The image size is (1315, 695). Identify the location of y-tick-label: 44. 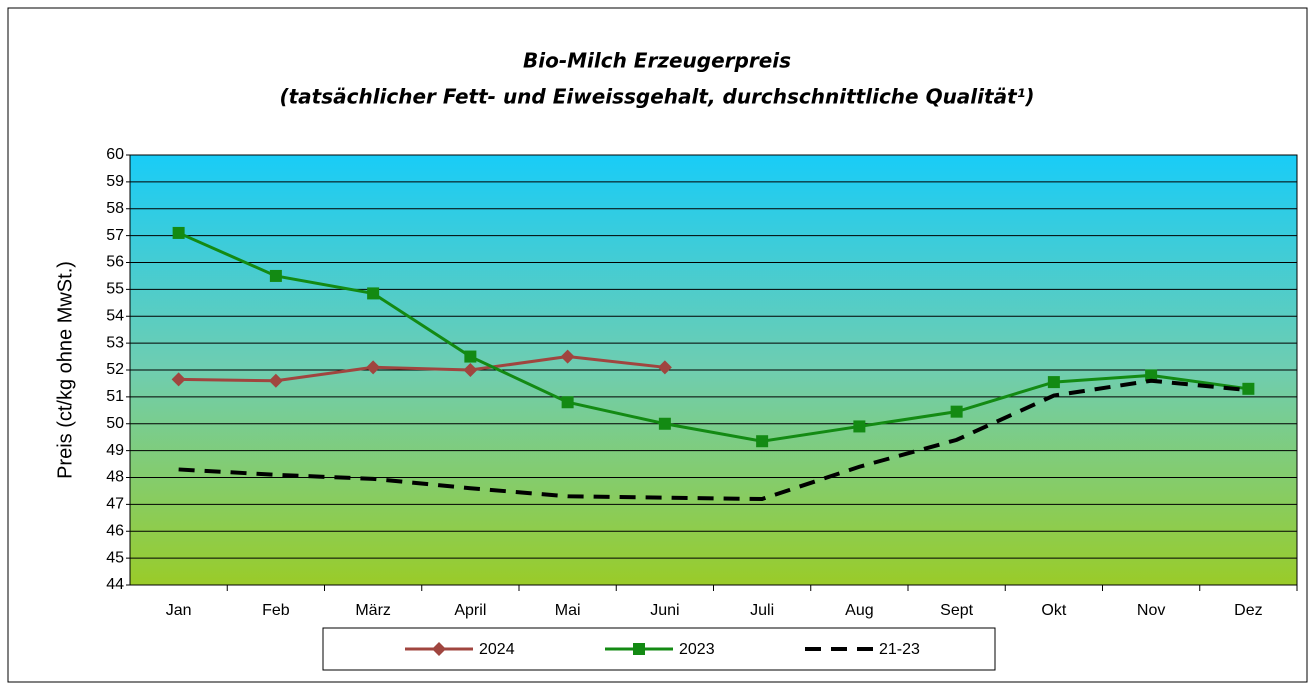
(115, 584).